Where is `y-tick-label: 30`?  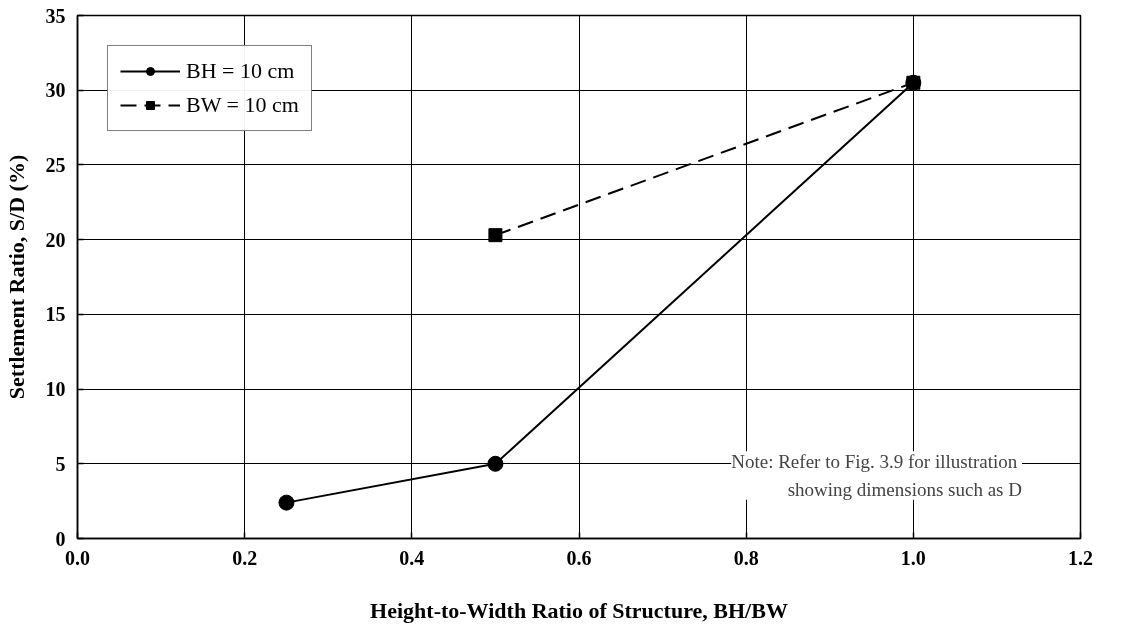
y-tick-label: 30 is located at coordinates (55, 90).